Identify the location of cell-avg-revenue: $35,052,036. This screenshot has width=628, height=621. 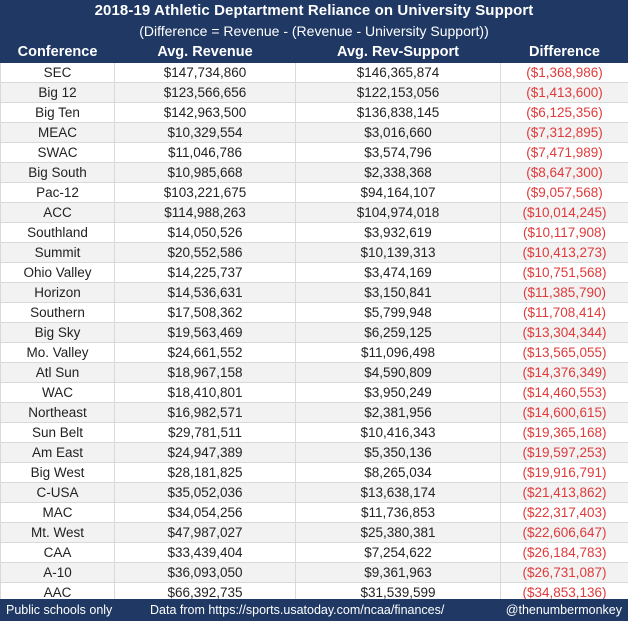
(205, 492).